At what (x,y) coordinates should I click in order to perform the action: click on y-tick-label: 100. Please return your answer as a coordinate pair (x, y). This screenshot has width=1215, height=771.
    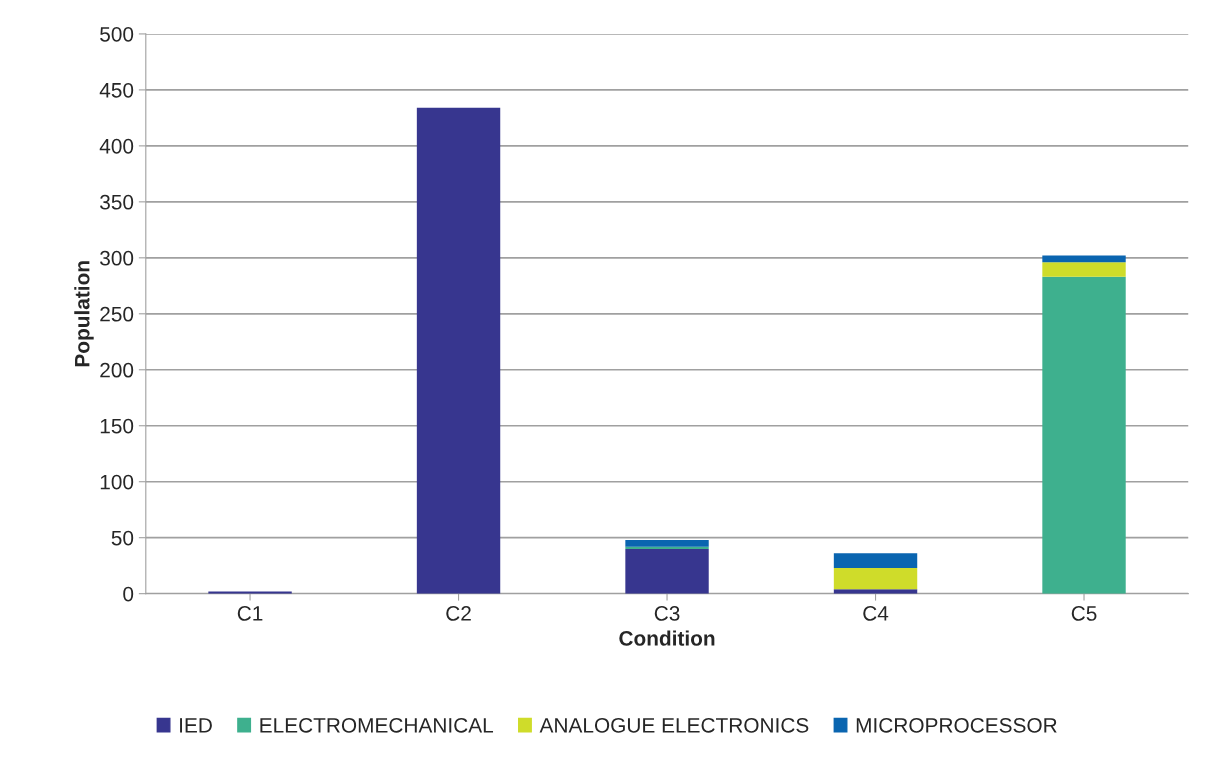
    Looking at the image, I should click on (117, 482).